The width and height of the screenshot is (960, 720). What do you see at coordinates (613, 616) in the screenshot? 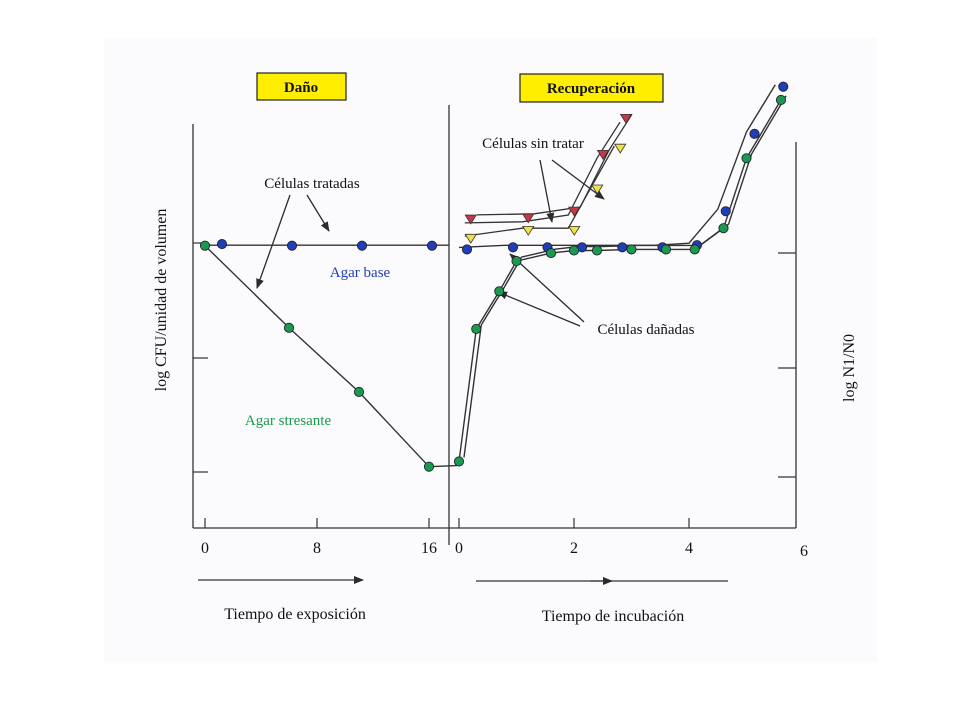
I see `incubation-axis-label: Tiempo de incubación` at bounding box center [613, 616].